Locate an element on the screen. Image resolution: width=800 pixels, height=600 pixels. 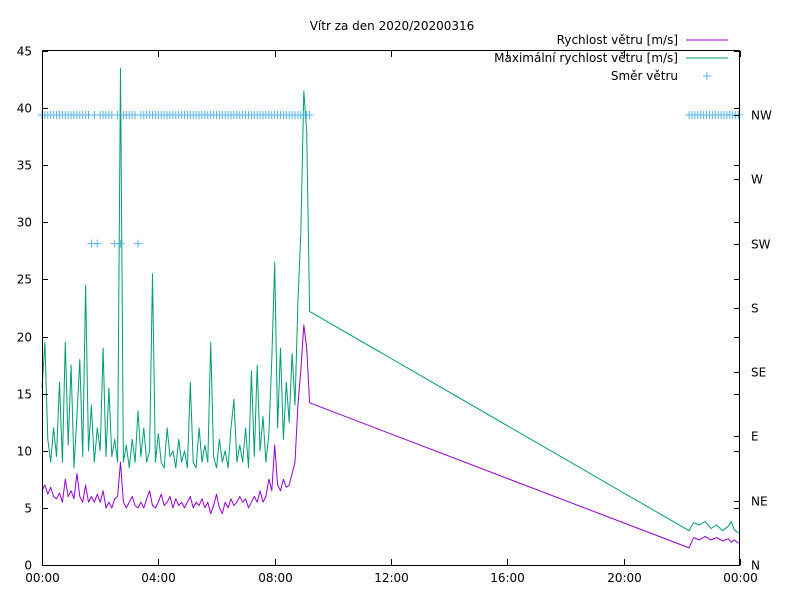
legend-swatch is located at coordinates (707, 76).